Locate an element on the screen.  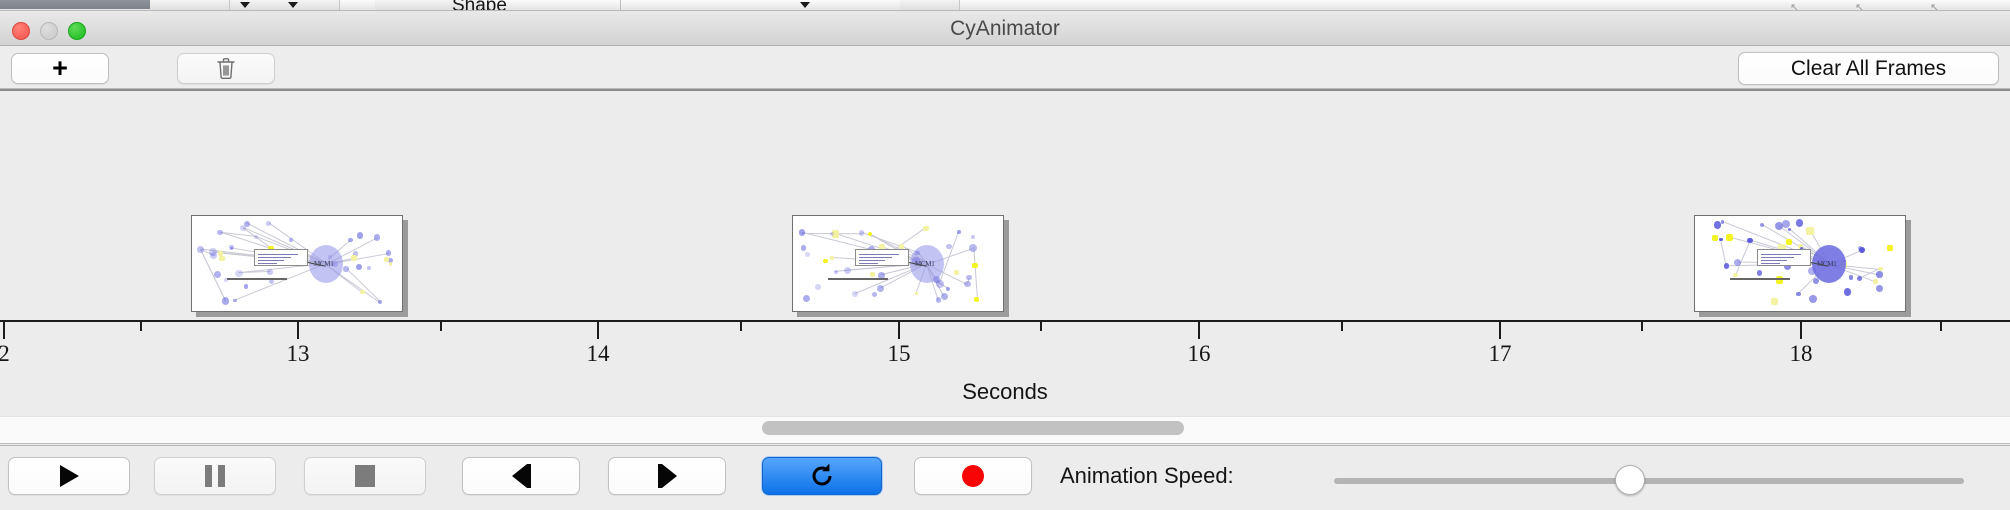
play-button is located at coordinates (69, 476).